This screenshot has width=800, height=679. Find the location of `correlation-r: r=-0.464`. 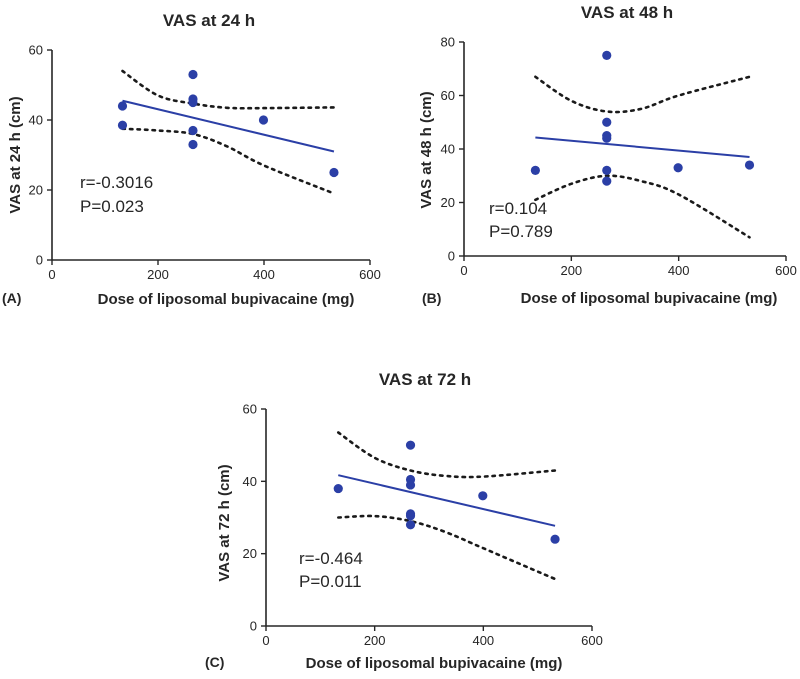

correlation-r: r=-0.464 is located at coordinates (331, 558).